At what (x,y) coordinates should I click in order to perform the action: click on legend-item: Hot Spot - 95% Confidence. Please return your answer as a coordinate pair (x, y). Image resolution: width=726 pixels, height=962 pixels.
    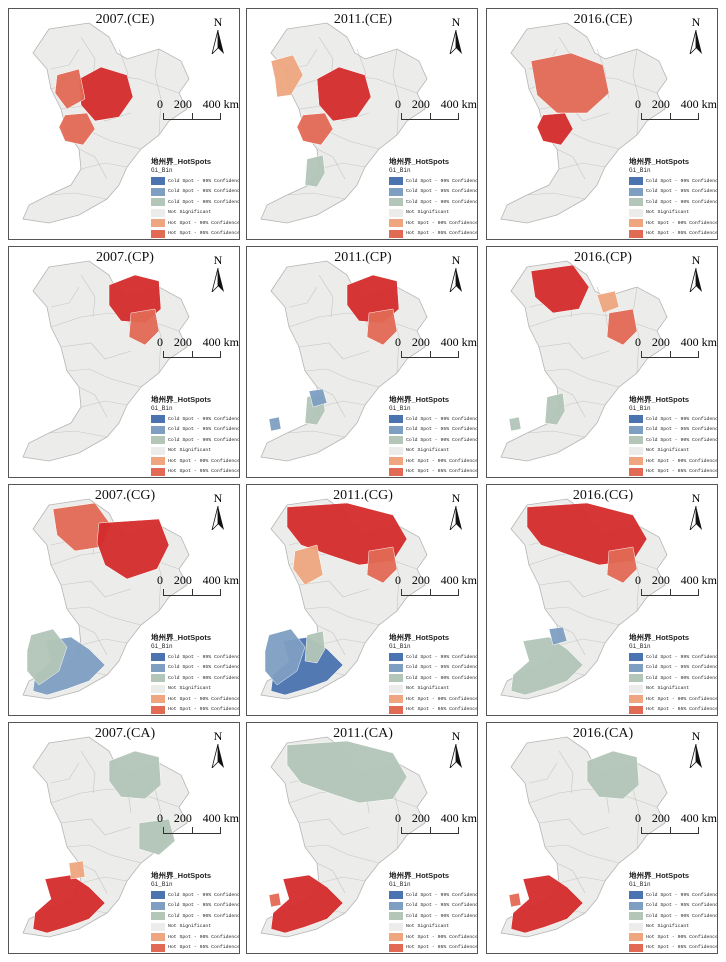
    Looking at the image, I should click on (433, 234).